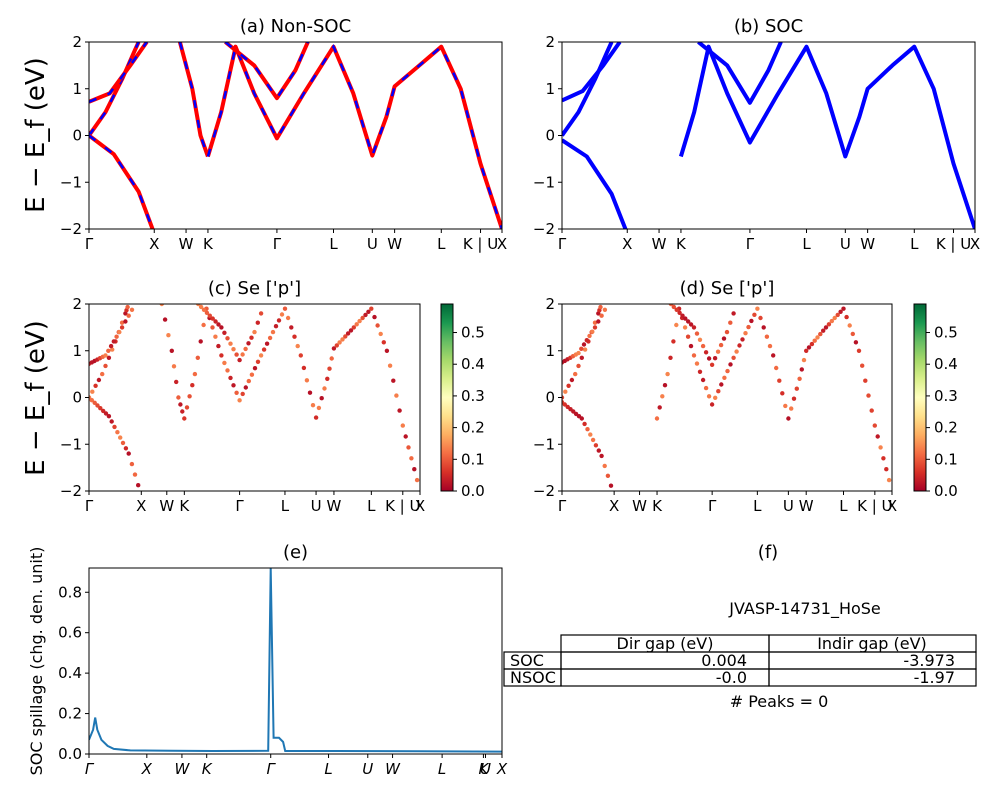  What do you see at coordinates (768, 552) in the screenshot?
I see `panel-f-title: (f)` at bounding box center [768, 552].